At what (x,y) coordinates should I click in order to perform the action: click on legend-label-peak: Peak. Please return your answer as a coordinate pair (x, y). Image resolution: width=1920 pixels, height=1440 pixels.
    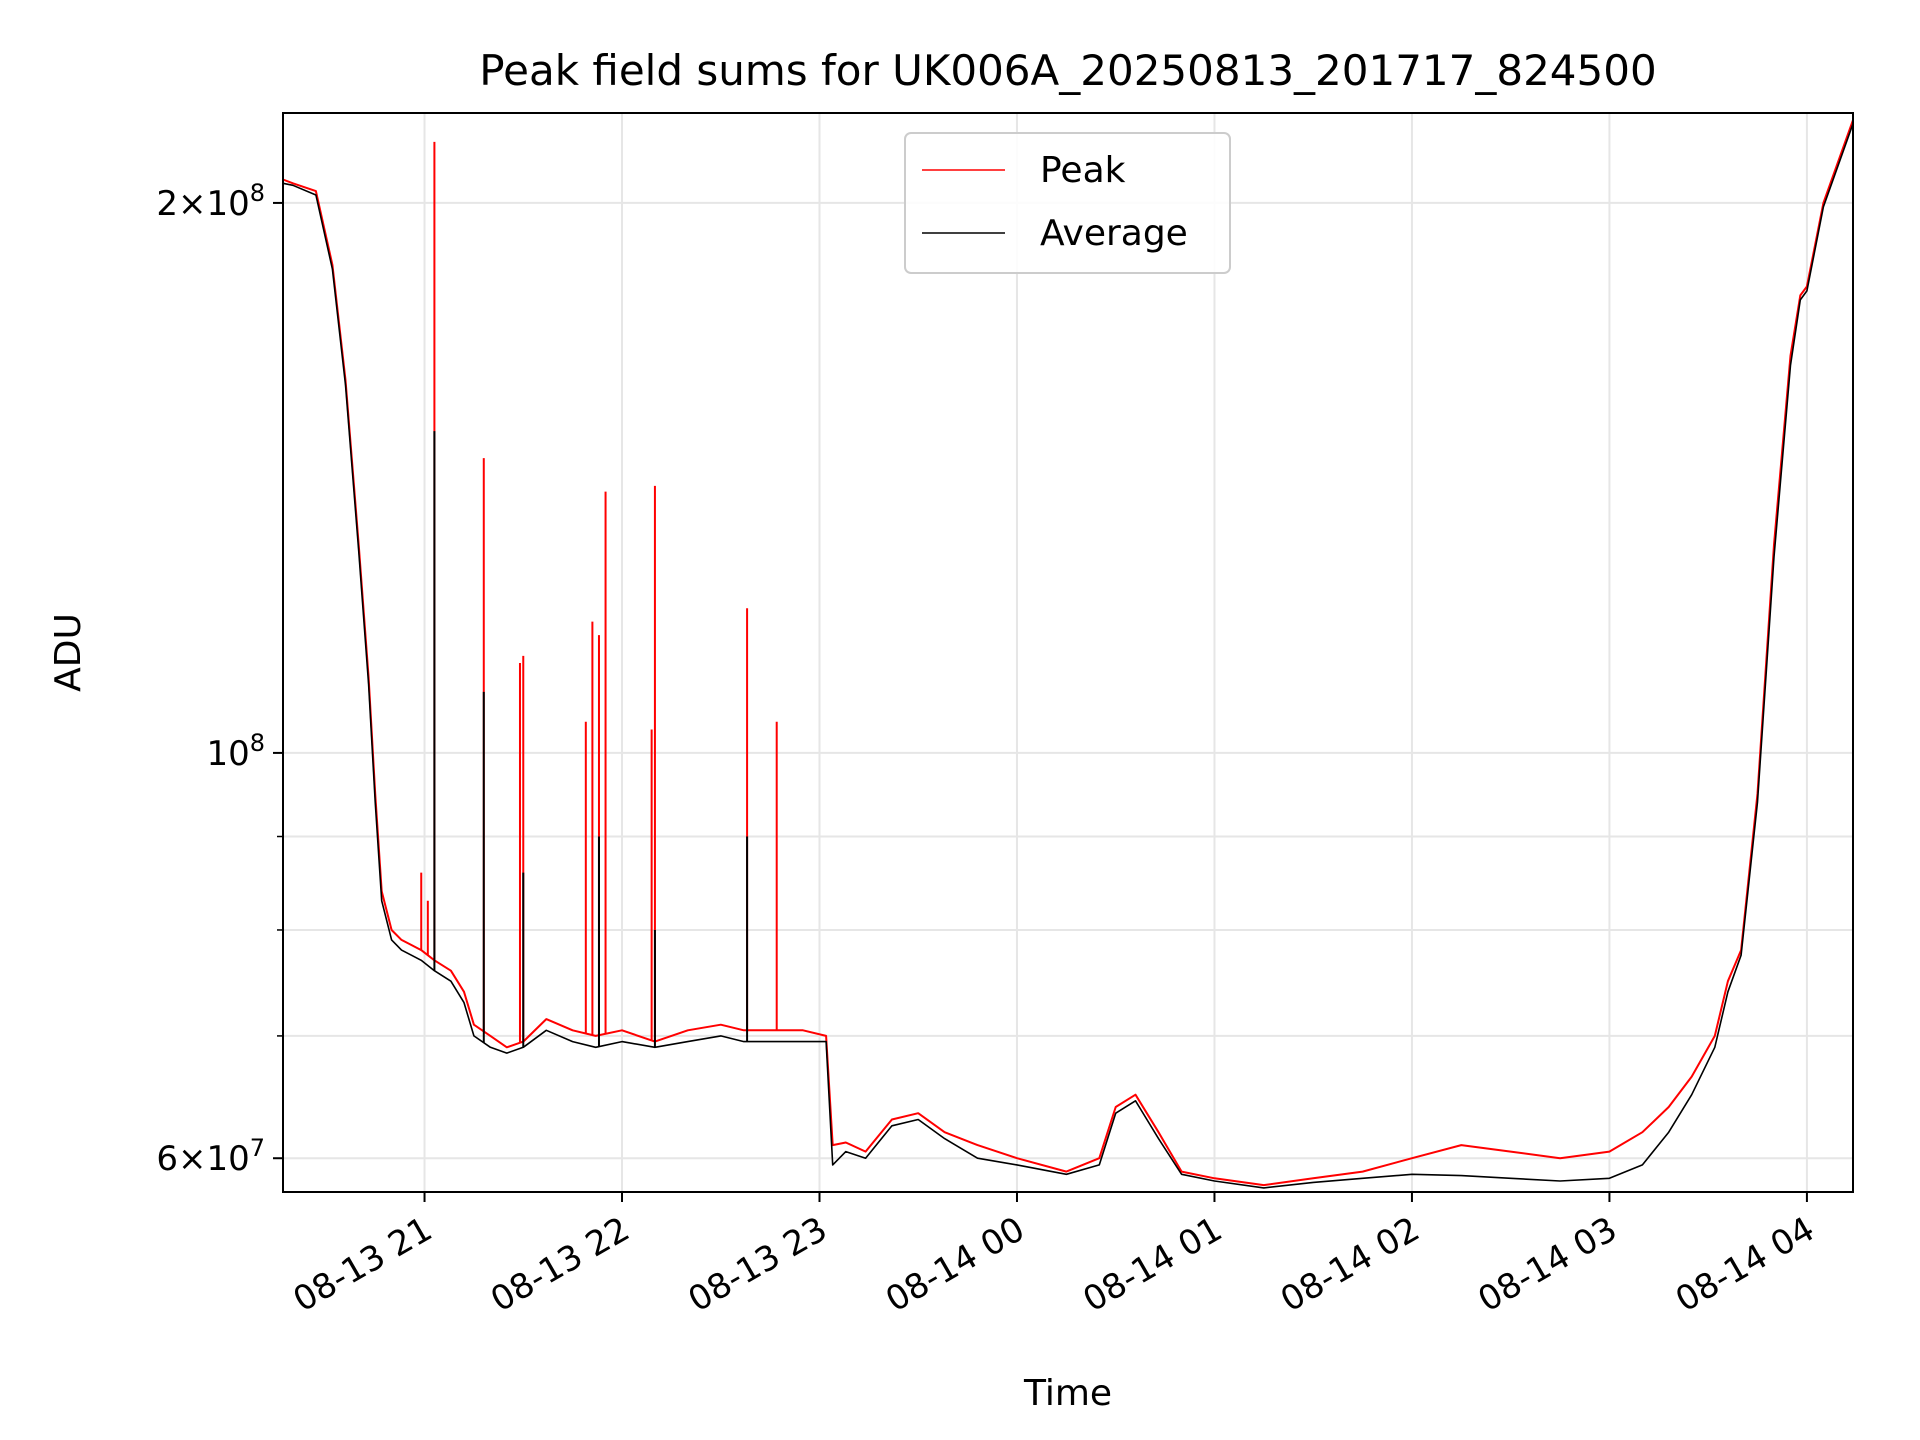
    Looking at the image, I should click on (1083, 170).